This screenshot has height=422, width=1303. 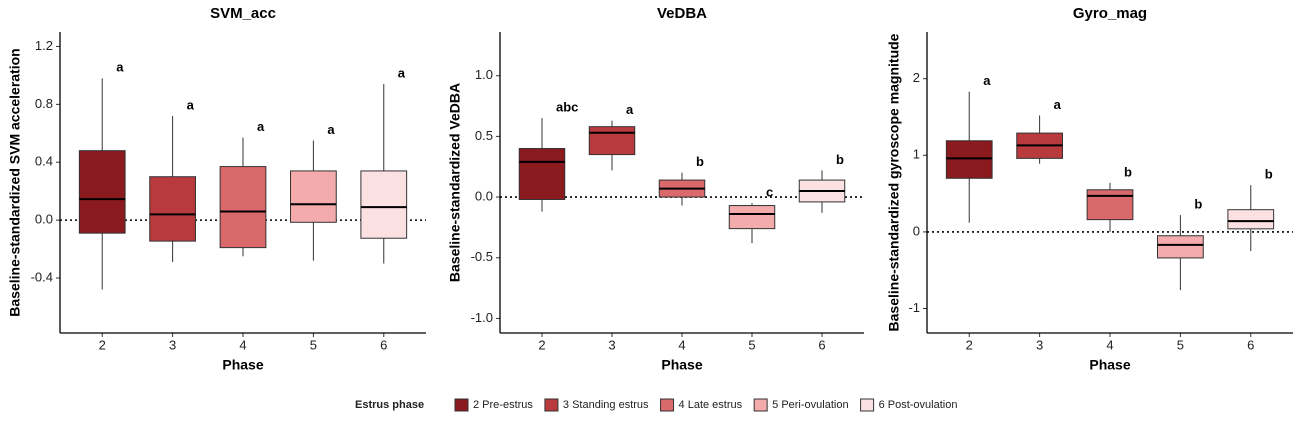 I want to click on y-tick-label: -1.0, so click(x=482, y=317).